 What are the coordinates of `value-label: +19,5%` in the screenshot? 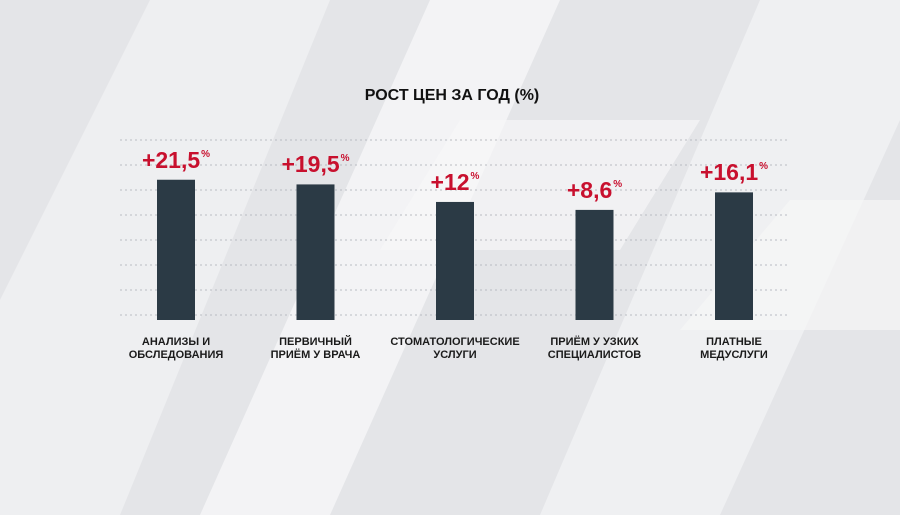 It's located at (315, 164).